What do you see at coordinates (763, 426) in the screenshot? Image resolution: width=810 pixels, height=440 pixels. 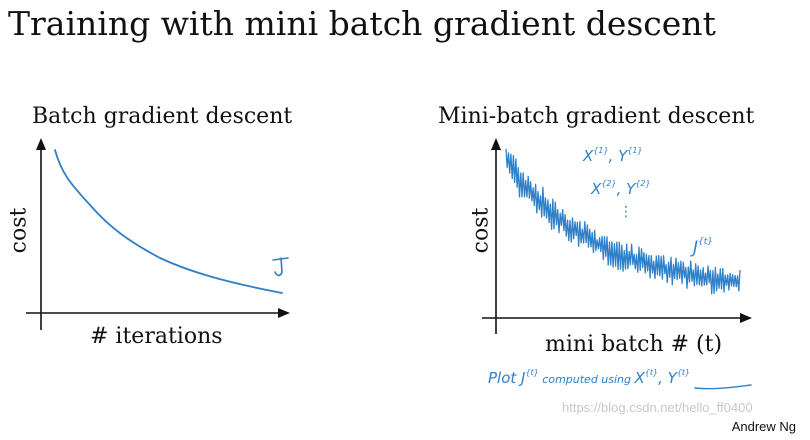 I see `footer-author: Andrew Ng` at bounding box center [763, 426].